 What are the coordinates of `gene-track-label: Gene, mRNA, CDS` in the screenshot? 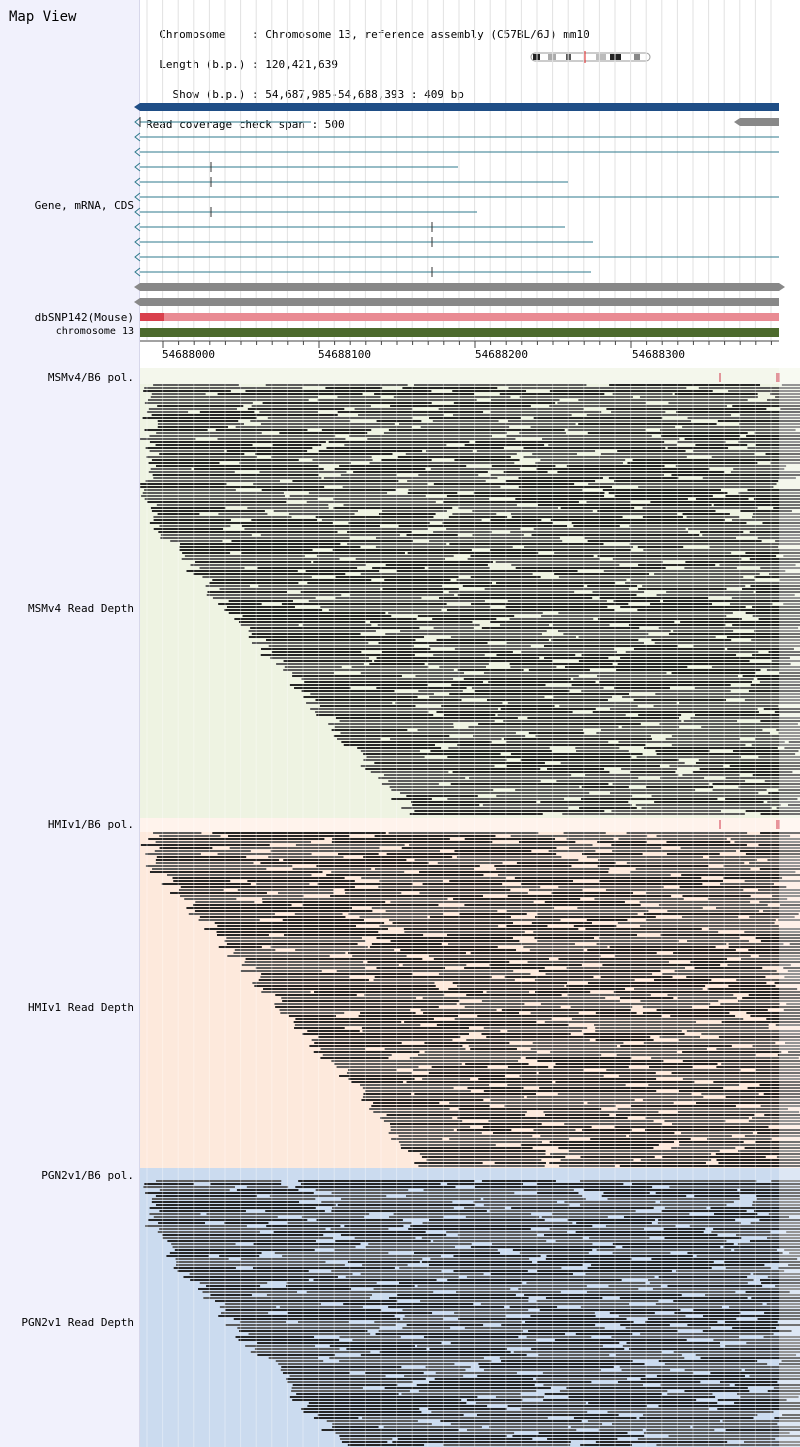 It's located at (84, 205).